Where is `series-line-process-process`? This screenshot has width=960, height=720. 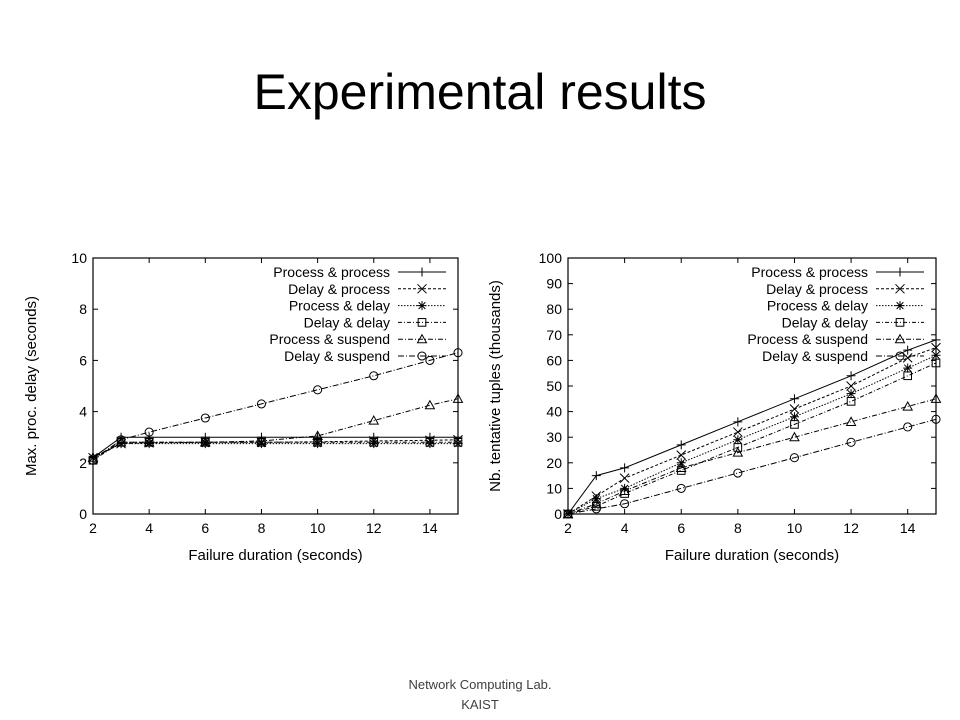 series-line-process-process is located at coordinates (752, 427).